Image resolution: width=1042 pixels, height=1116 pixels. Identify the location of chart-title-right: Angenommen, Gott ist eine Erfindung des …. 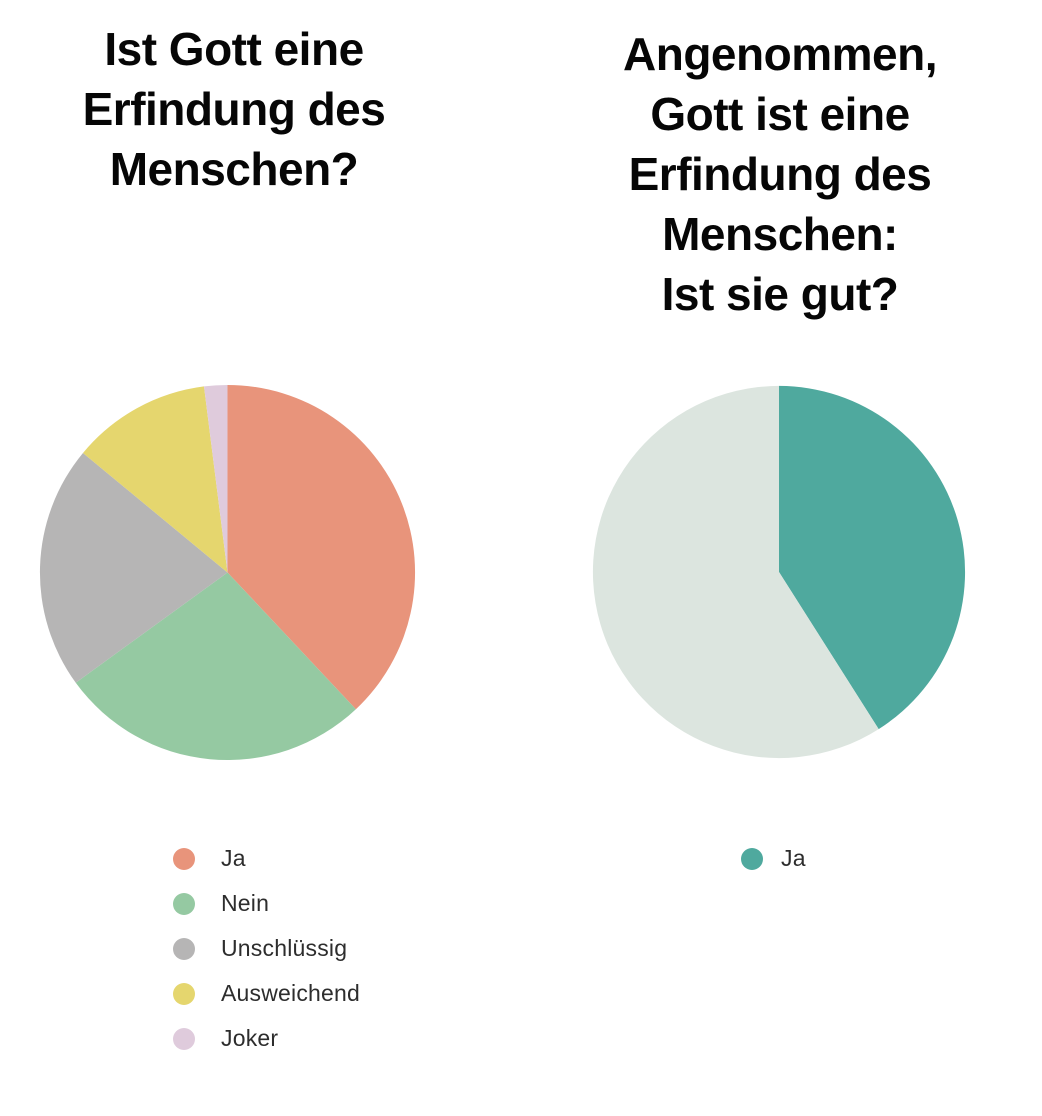
(780, 174).